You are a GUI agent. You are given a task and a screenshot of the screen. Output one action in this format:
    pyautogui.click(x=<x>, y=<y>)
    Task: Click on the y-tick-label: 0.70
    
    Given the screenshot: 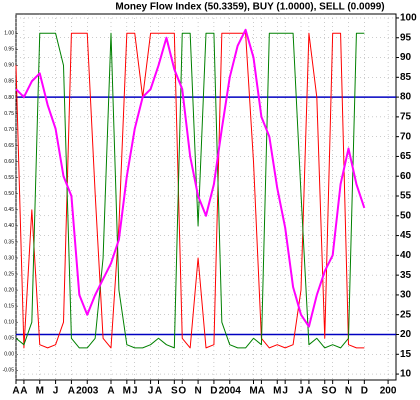 What is the action you would take?
    pyautogui.click(x=9, y=130)
    